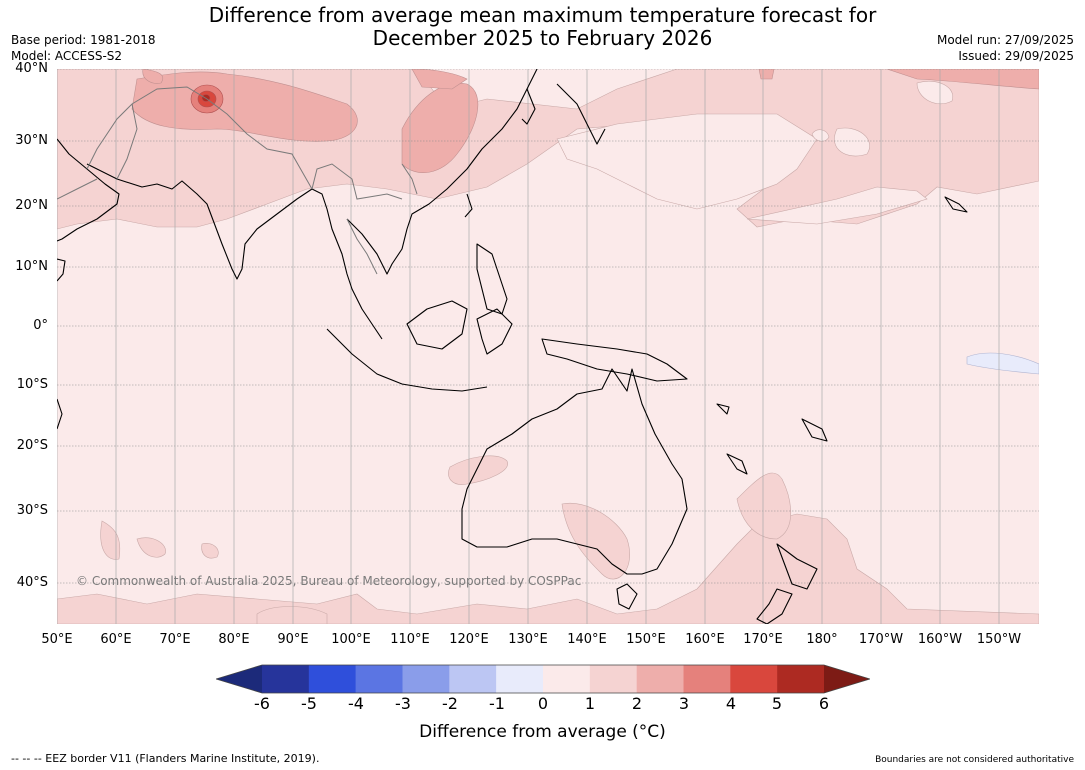 Image resolution: width=1085 pixels, height=770 pixels. Describe the element at coordinates (83, 48) in the screenshot. I see `meta-left: Base period: 1981-2018 Model: ACCESS-S2` at that location.